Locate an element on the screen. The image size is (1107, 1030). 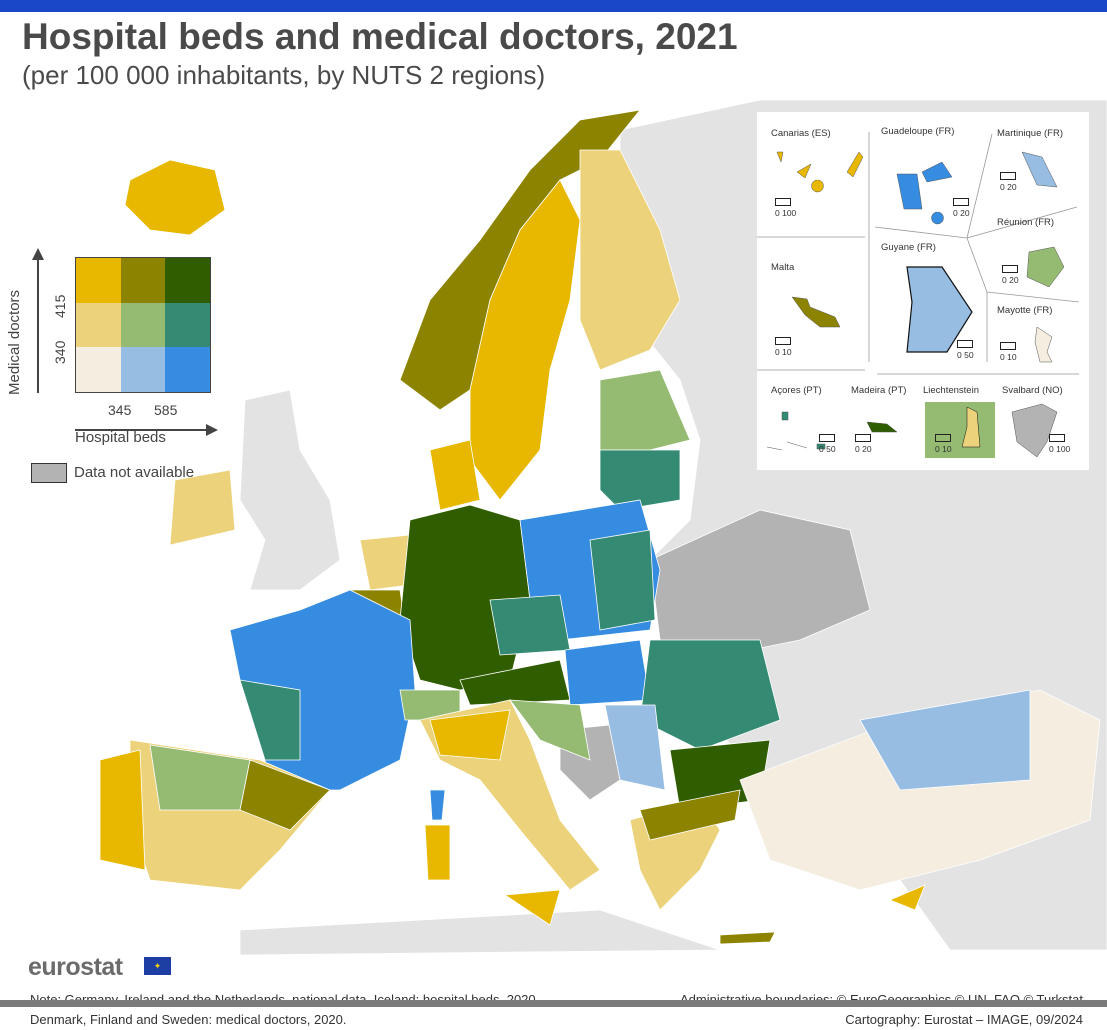
sicily is located at coordinates (532, 907).